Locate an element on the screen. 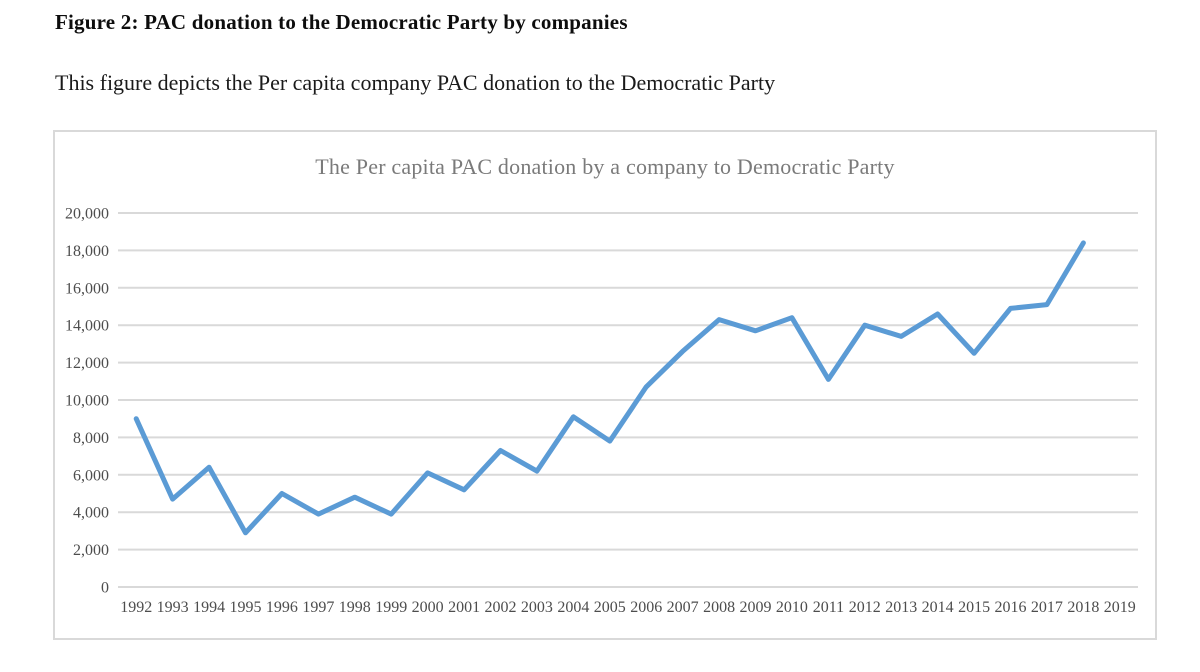 Image resolution: width=1200 pixels, height=672 pixels. x-tick-label: 2013 is located at coordinates (901, 607).